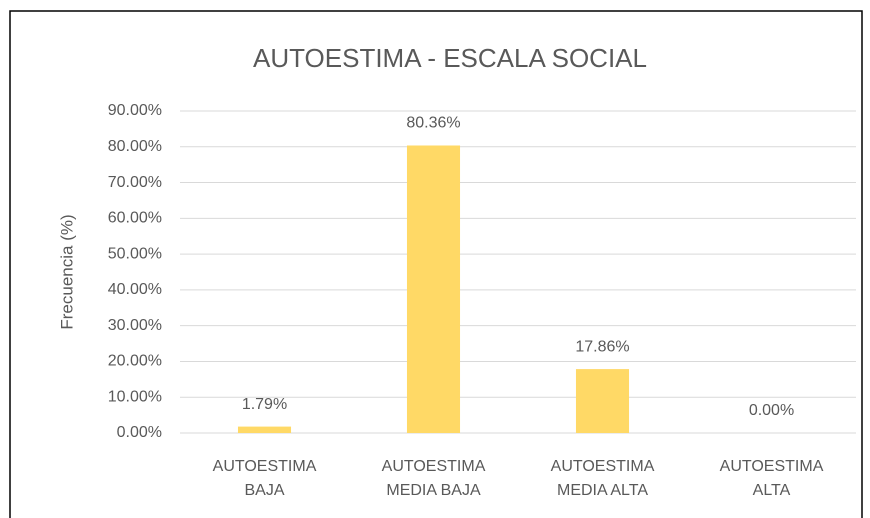 The height and width of the screenshot is (518, 870). Describe the element at coordinates (135, 110) in the screenshot. I see `y-tick-label: 90.00%` at that location.